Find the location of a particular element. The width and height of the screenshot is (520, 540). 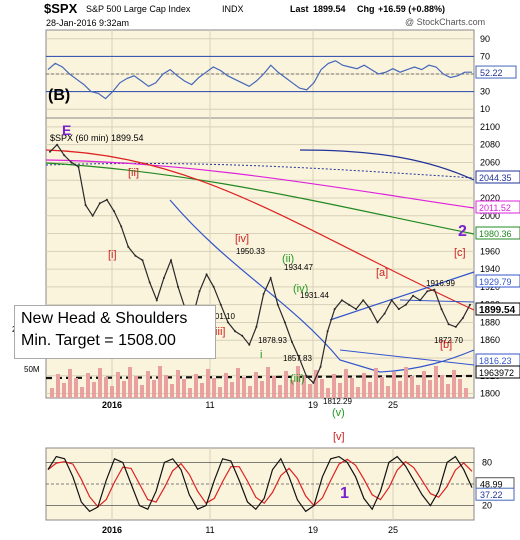

chg-label: Chg is located at coordinates (366, 9).